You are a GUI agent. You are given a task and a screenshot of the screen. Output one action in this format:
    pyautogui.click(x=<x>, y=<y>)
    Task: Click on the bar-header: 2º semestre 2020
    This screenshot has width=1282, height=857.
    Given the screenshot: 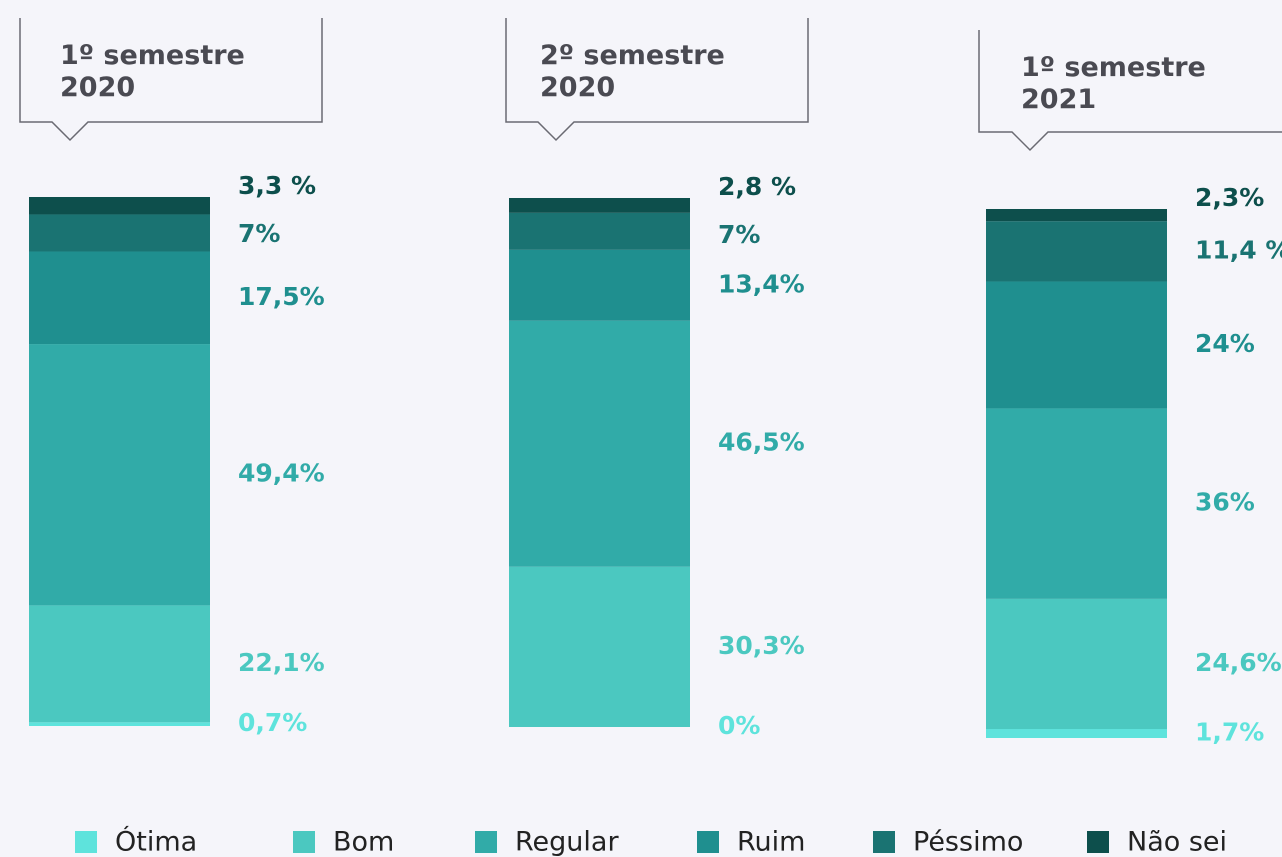 What is the action you would take?
    pyautogui.click(x=632, y=71)
    